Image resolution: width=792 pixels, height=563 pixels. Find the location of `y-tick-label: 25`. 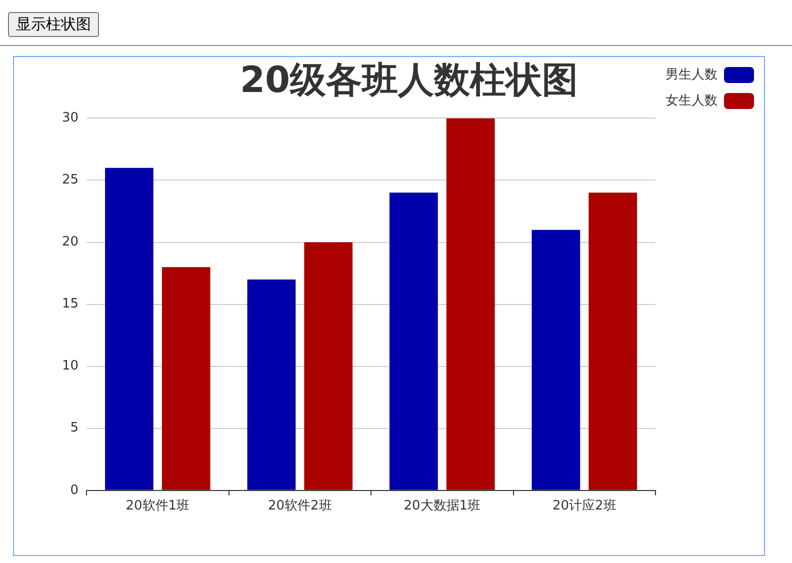

y-tick-label: 25 is located at coordinates (70, 180).